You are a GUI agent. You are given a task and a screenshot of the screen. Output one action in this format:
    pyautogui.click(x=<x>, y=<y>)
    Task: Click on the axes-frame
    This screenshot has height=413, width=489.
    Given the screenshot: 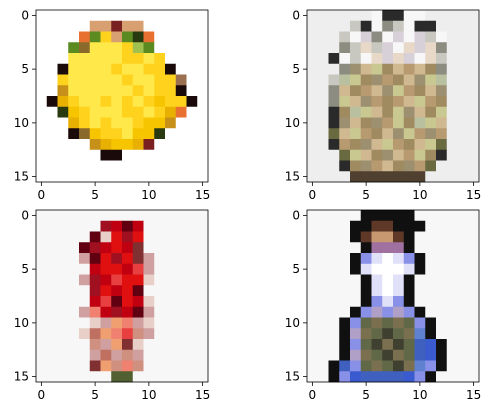 What is the action you would take?
    pyautogui.click(x=122, y=96)
    